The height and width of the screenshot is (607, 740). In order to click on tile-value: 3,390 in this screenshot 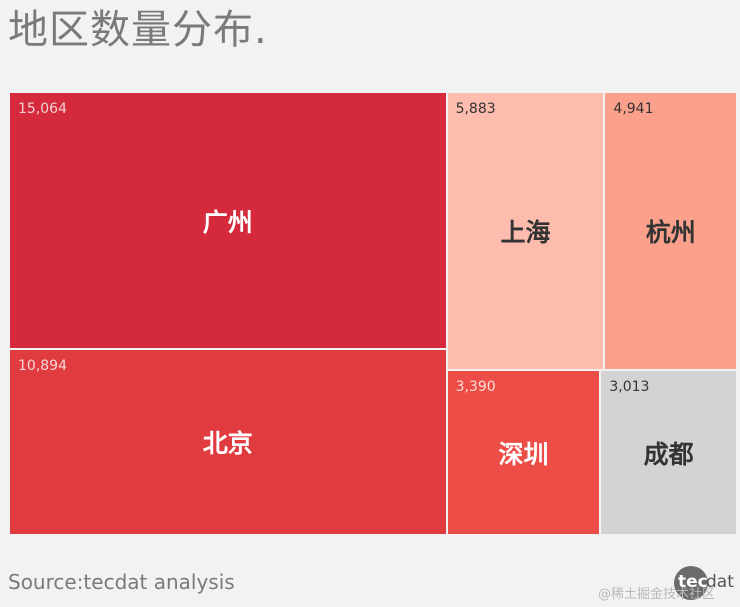, I will do `click(475, 387)`.